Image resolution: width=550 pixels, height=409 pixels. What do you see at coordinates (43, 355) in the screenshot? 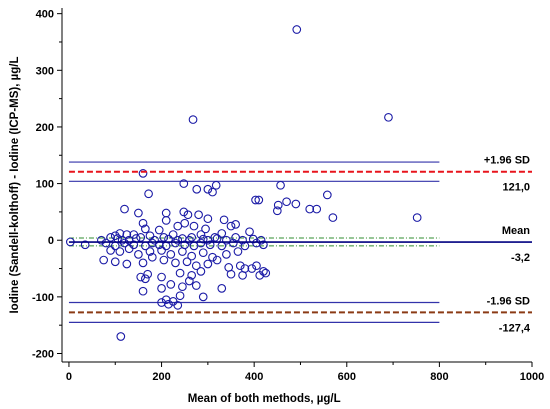
I see `y-tick-label: -200` at bounding box center [43, 355].